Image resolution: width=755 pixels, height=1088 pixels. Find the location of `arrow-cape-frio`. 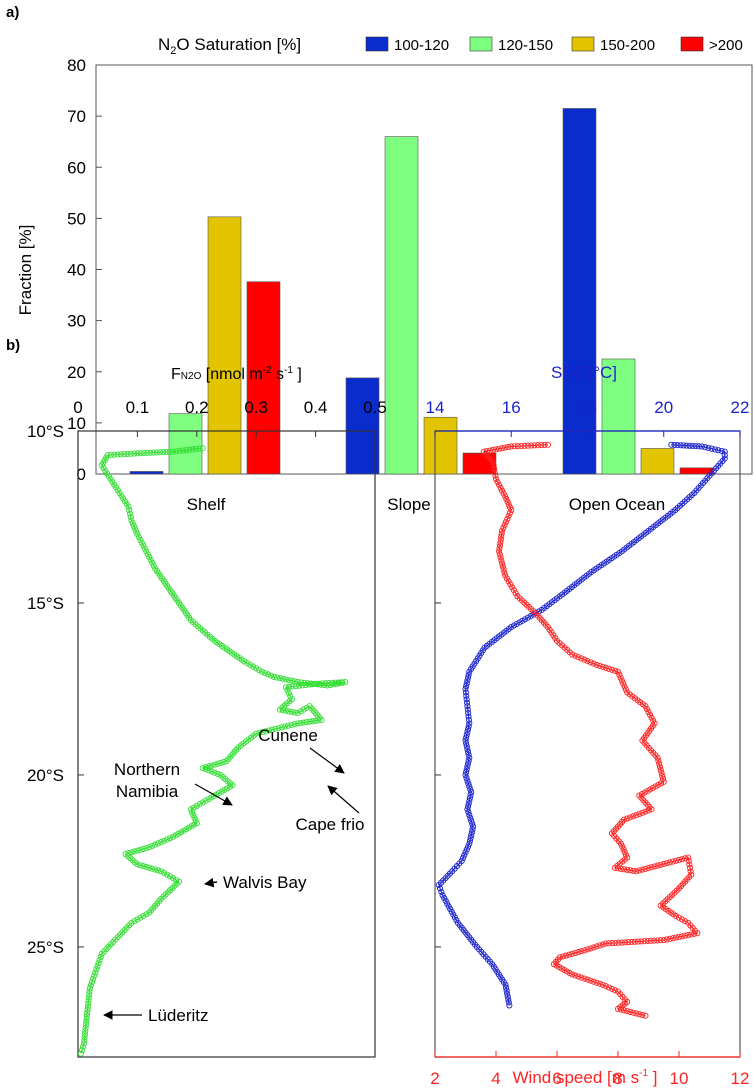

arrow-cape-frio is located at coordinates (343, 799).